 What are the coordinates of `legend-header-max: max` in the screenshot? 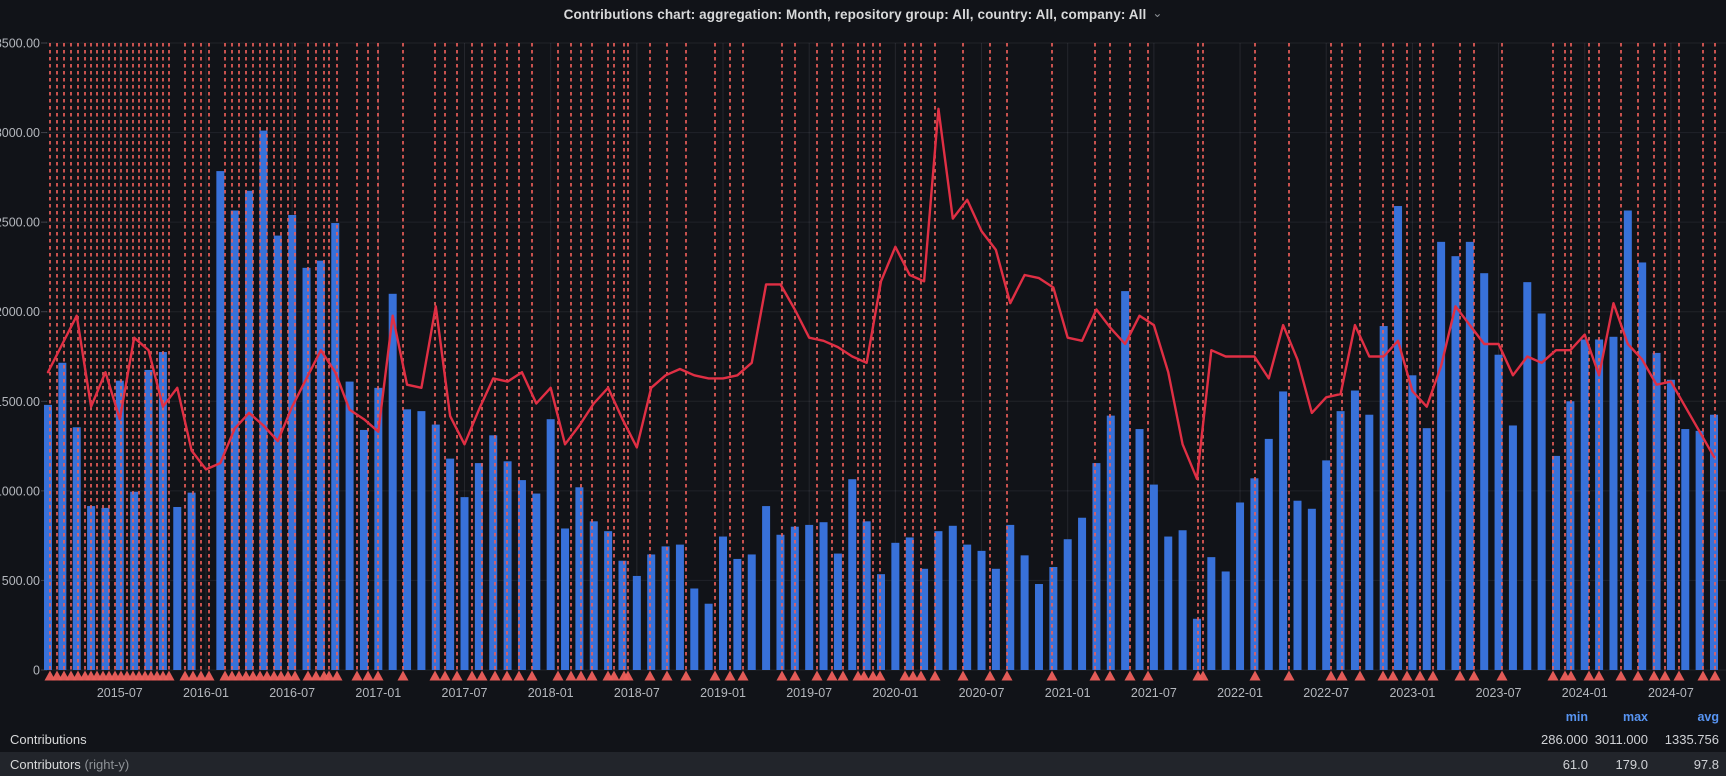 It's located at (1635, 716).